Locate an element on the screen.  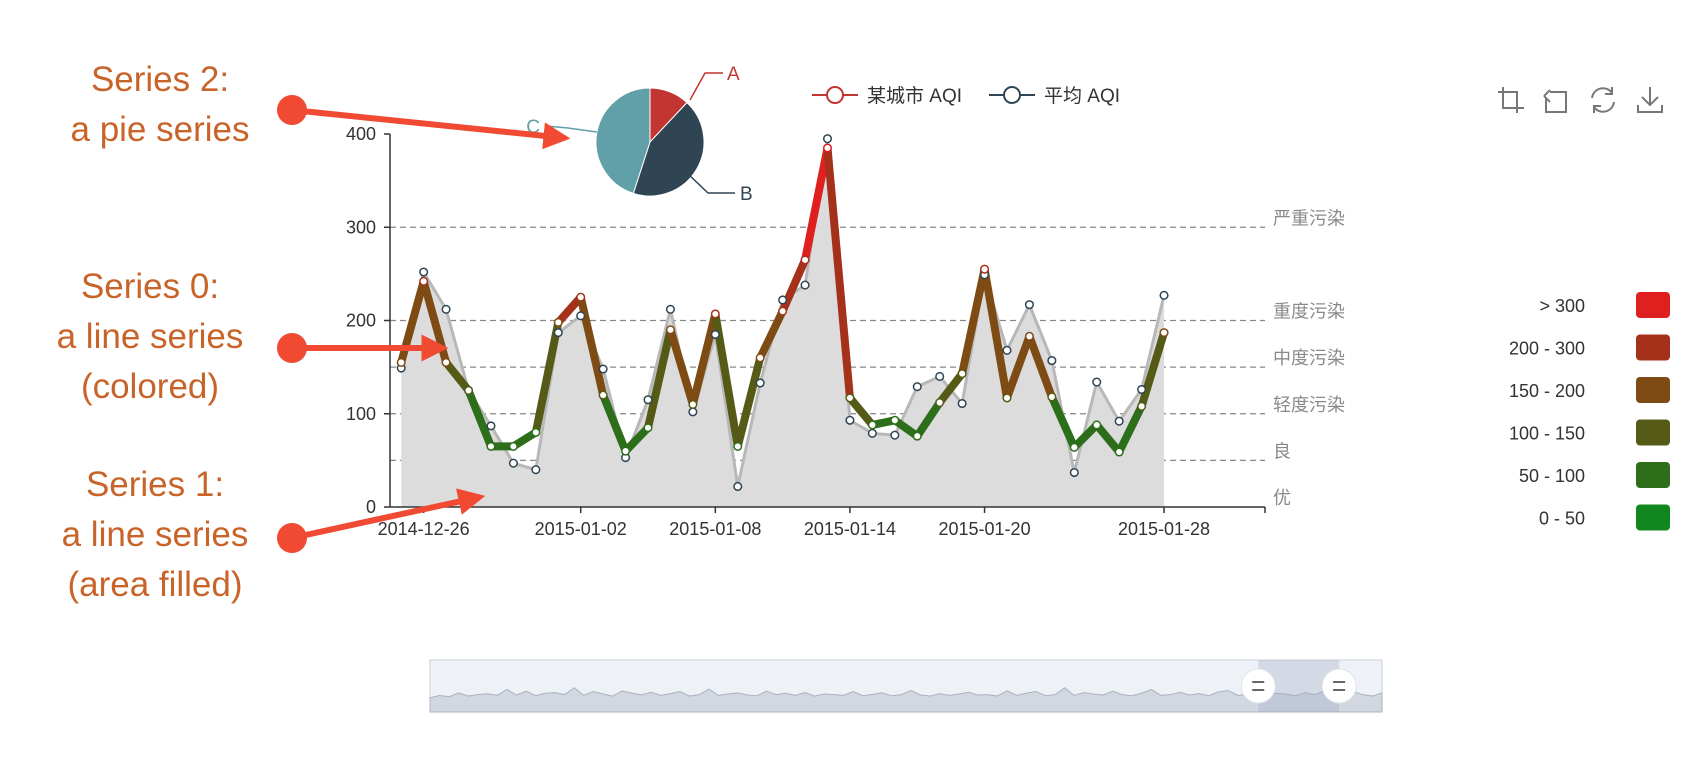
data-zoom-reset-icon is located at coordinates (1556, 100).